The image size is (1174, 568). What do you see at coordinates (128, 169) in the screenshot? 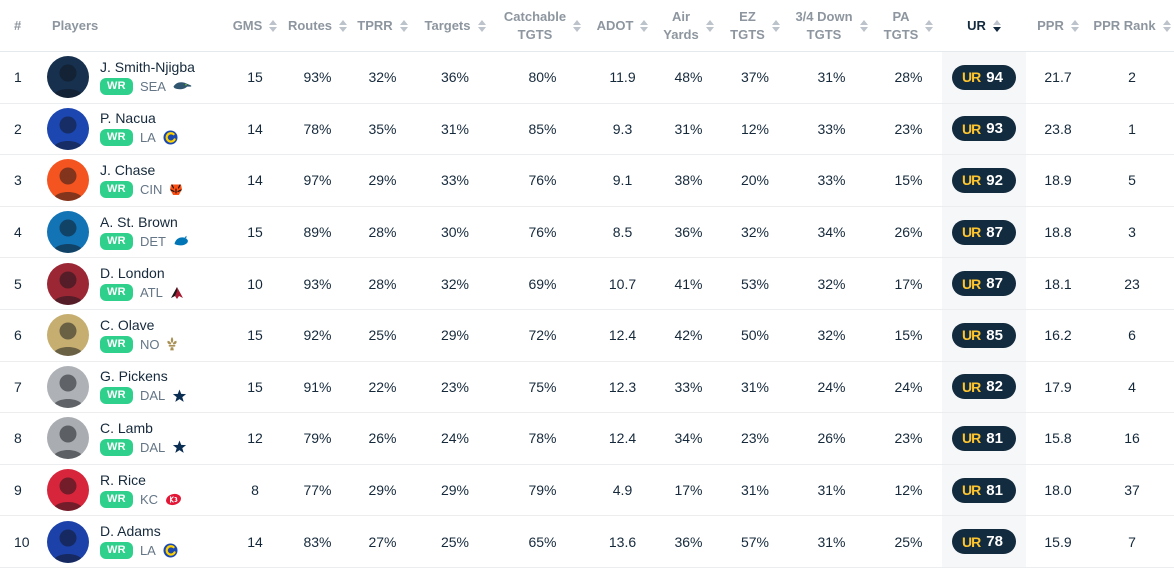
I see `player-name: J. Chase` at bounding box center [128, 169].